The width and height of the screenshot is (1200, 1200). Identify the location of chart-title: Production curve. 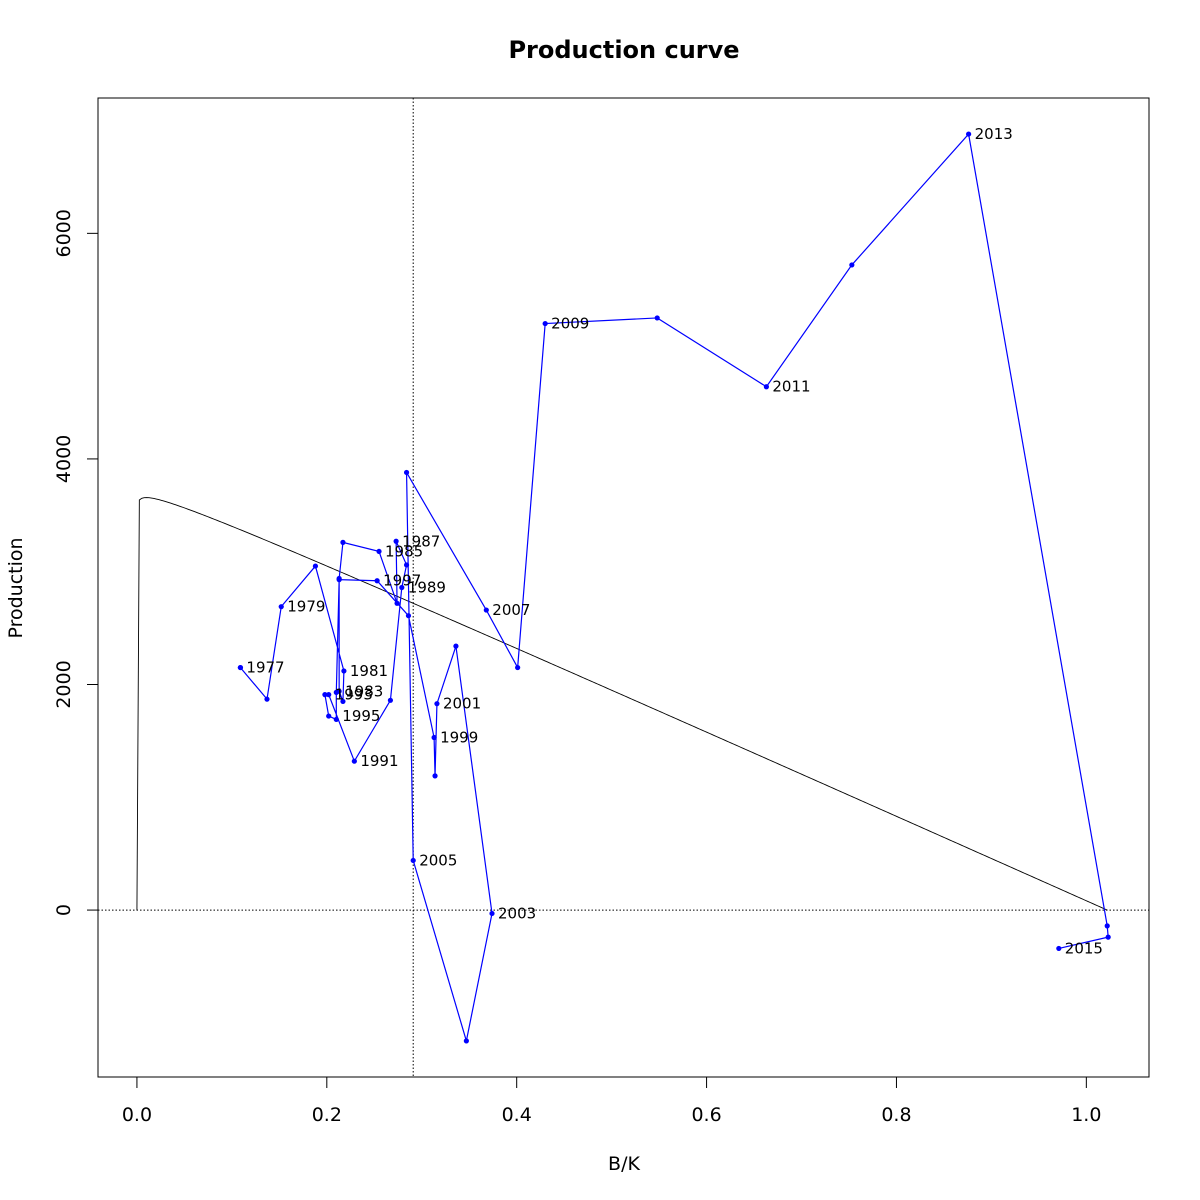
(623, 50).